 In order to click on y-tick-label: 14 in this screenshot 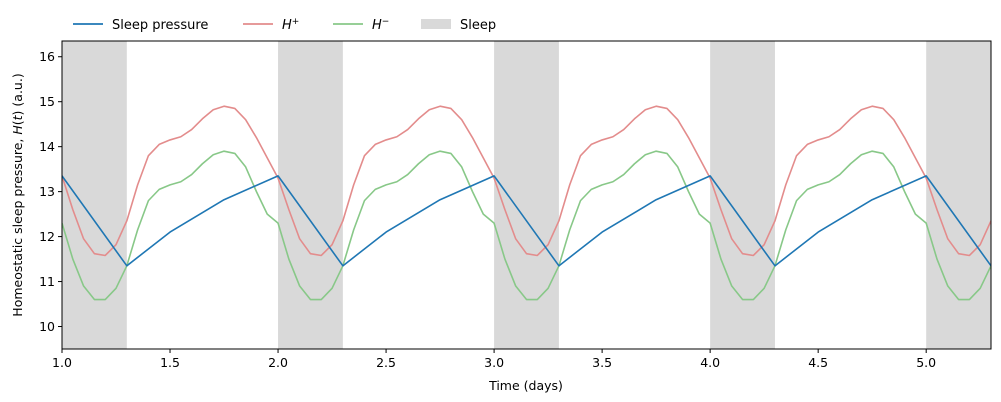, I will do `click(47, 146)`.